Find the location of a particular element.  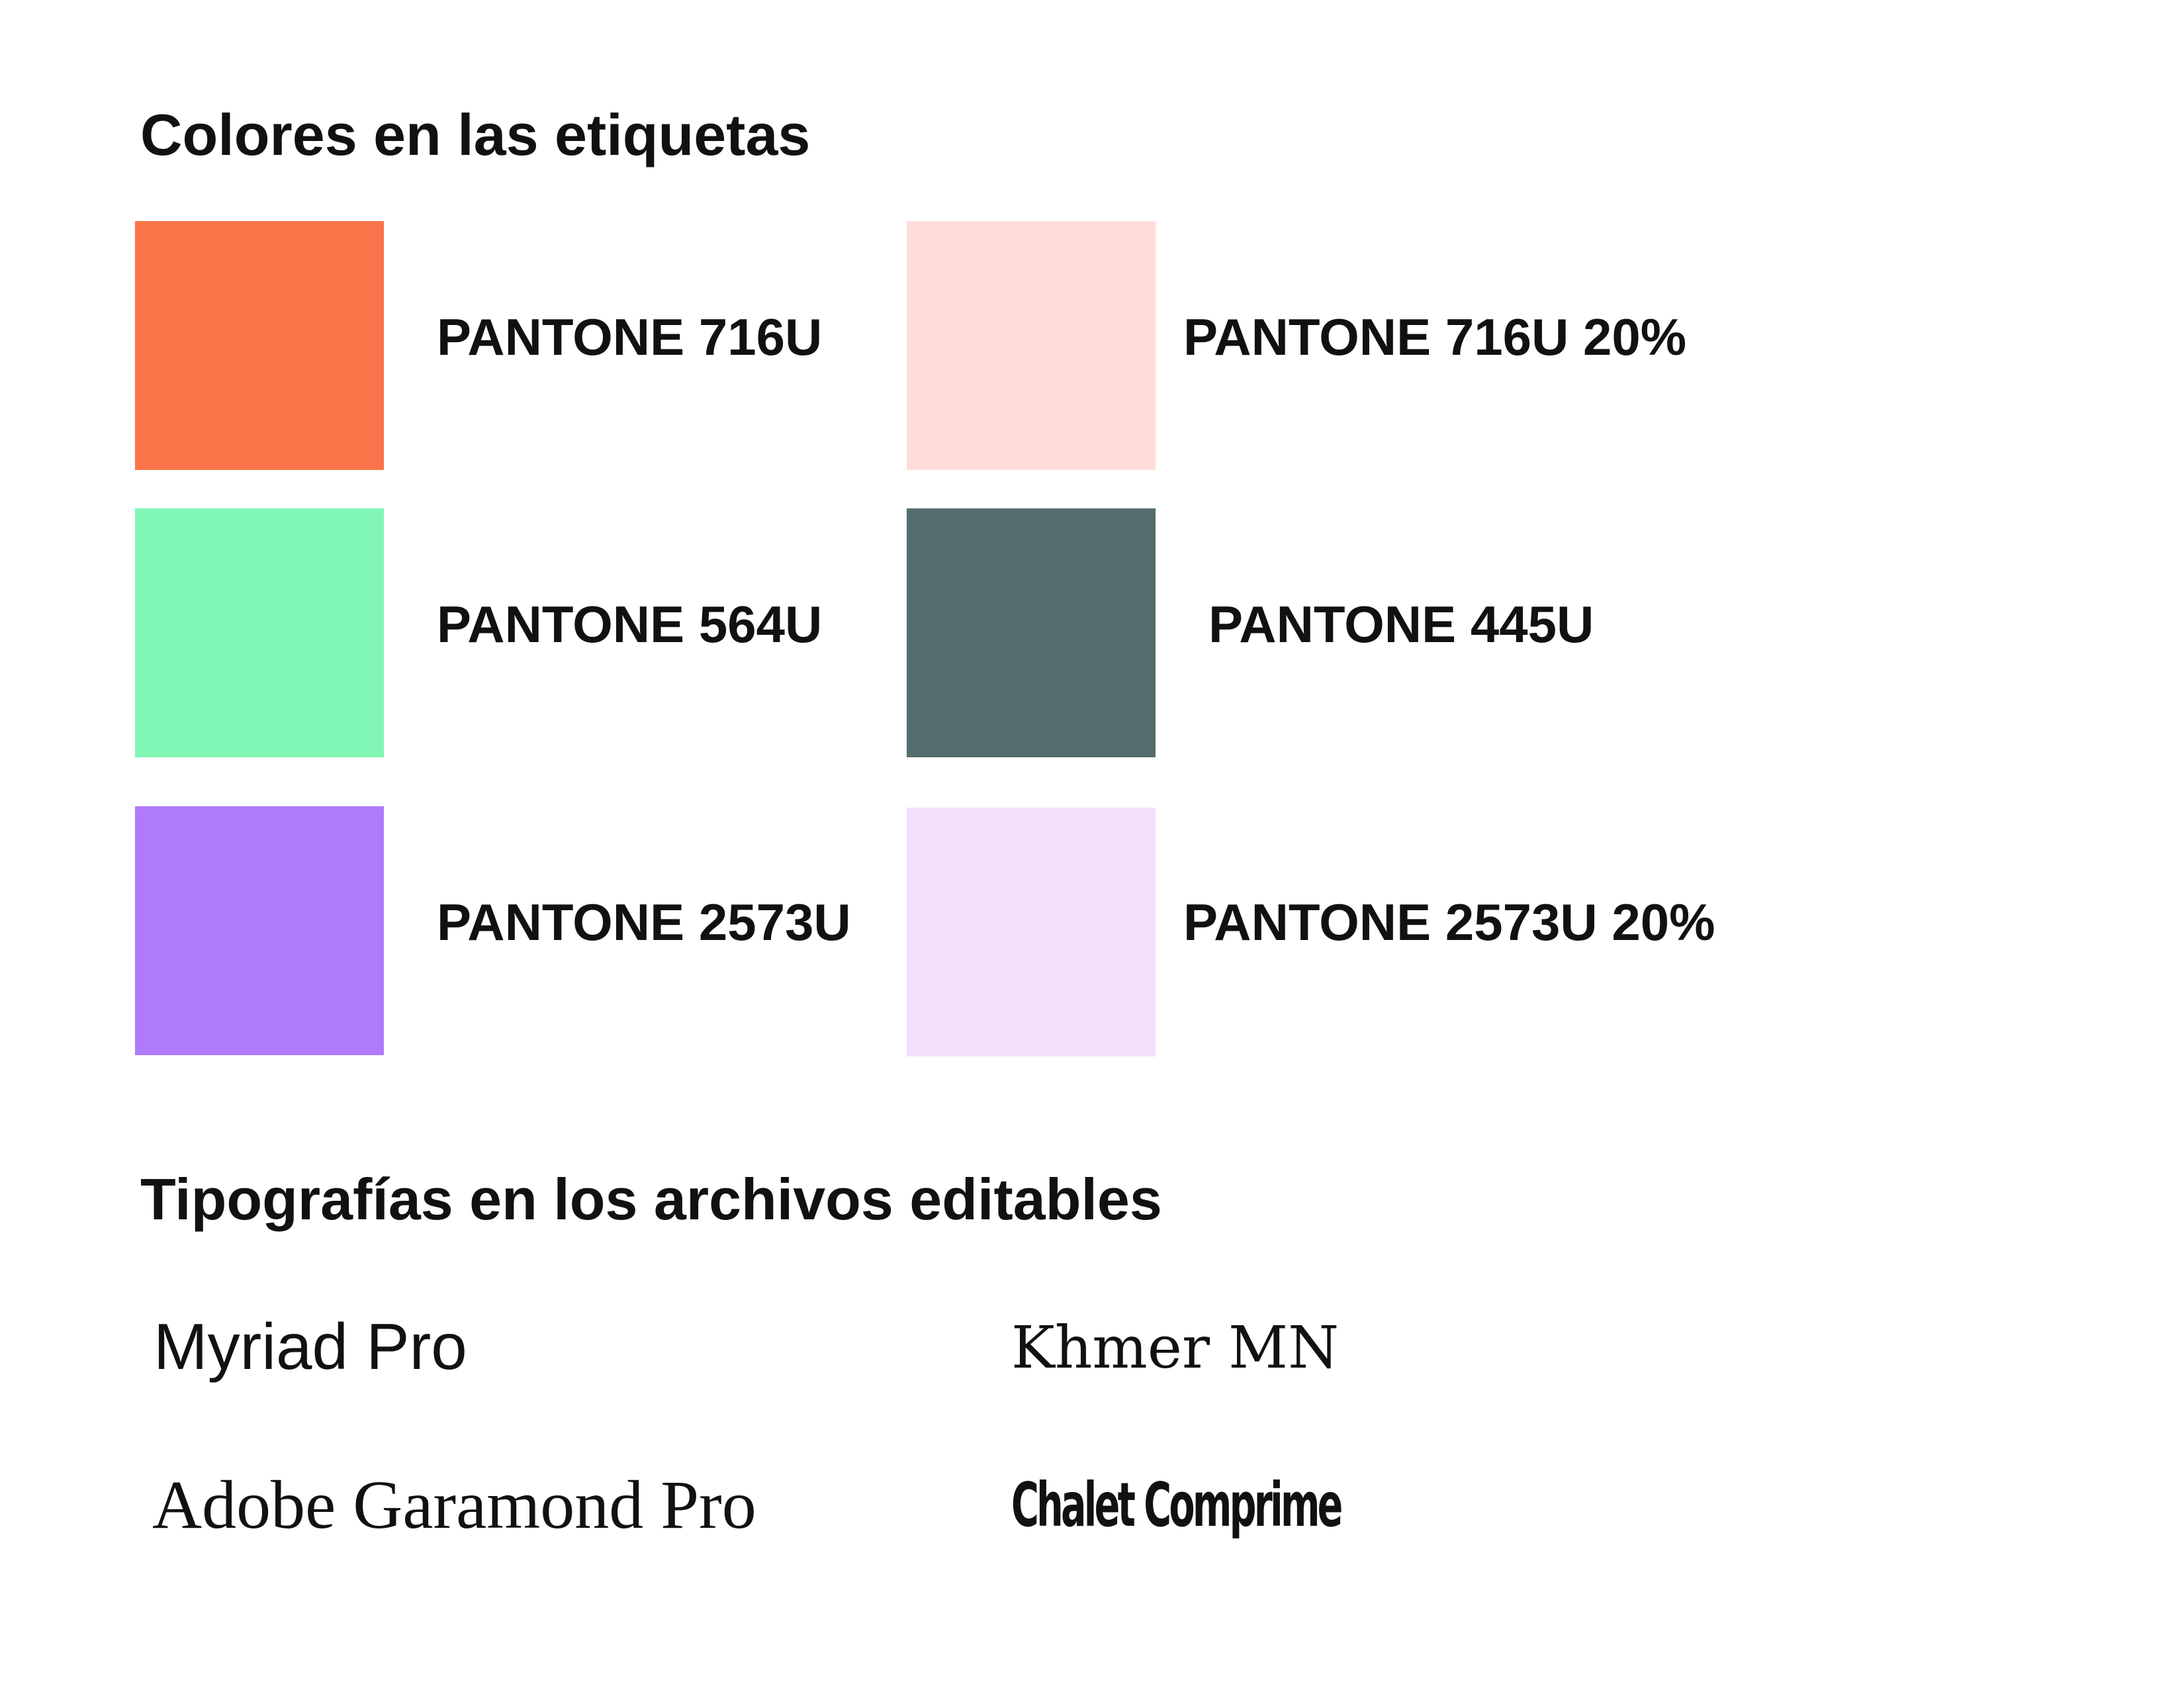

color-swatch-pantone-445u is located at coordinates (1031, 632).